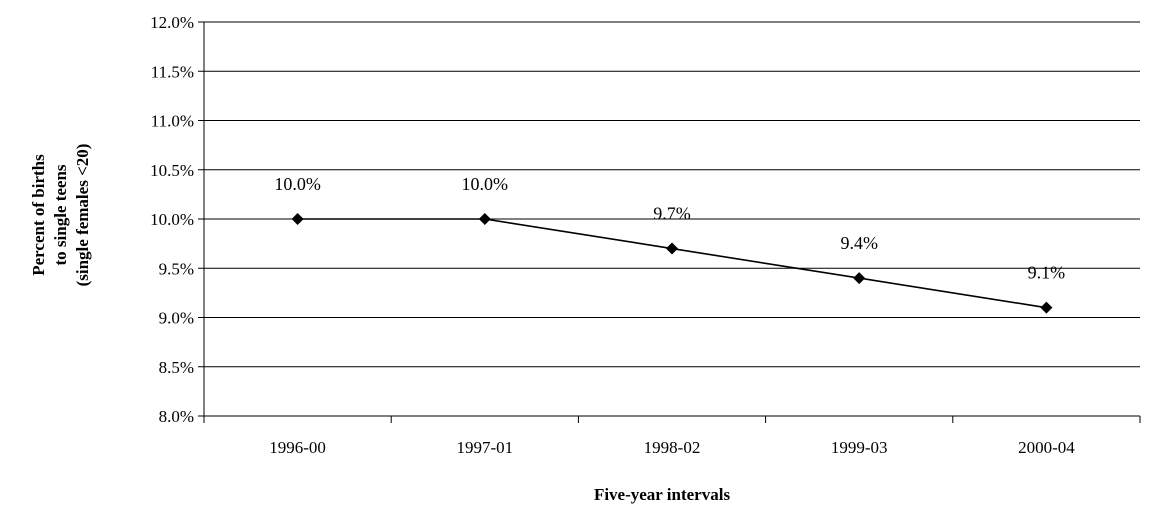  What do you see at coordinates (172, 22) in the screenshot?
I see `y-tick-label: 12.0%` at bounding box center [172, 22].